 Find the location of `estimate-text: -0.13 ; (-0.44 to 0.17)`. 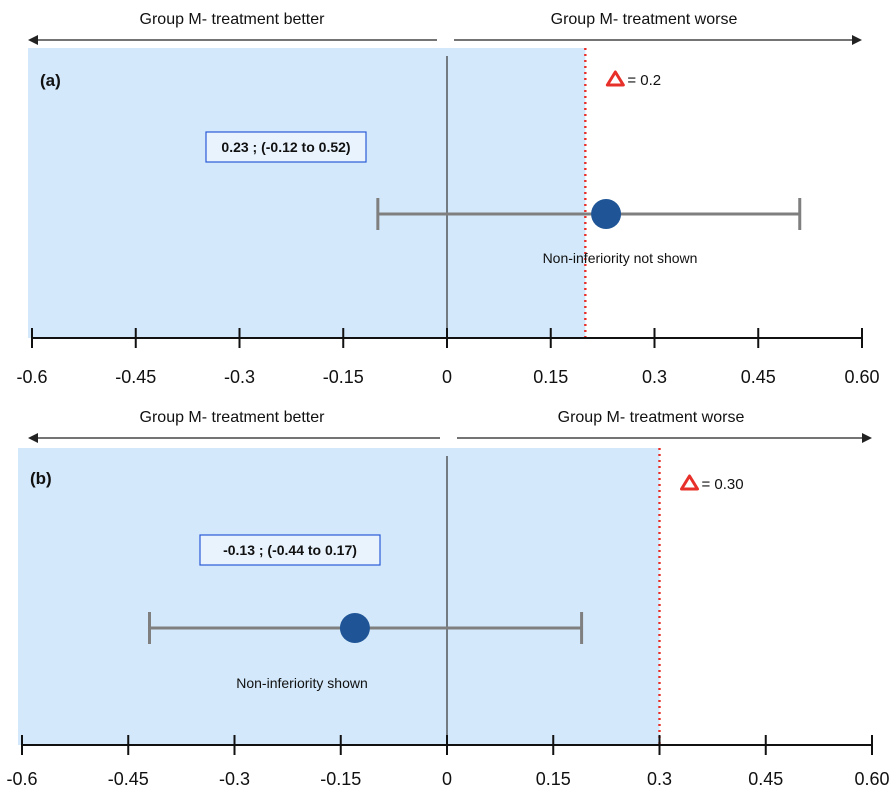

estimate-text: -0.13 ; (-0.44 to 0.17) is located at coordinates (290, 550).